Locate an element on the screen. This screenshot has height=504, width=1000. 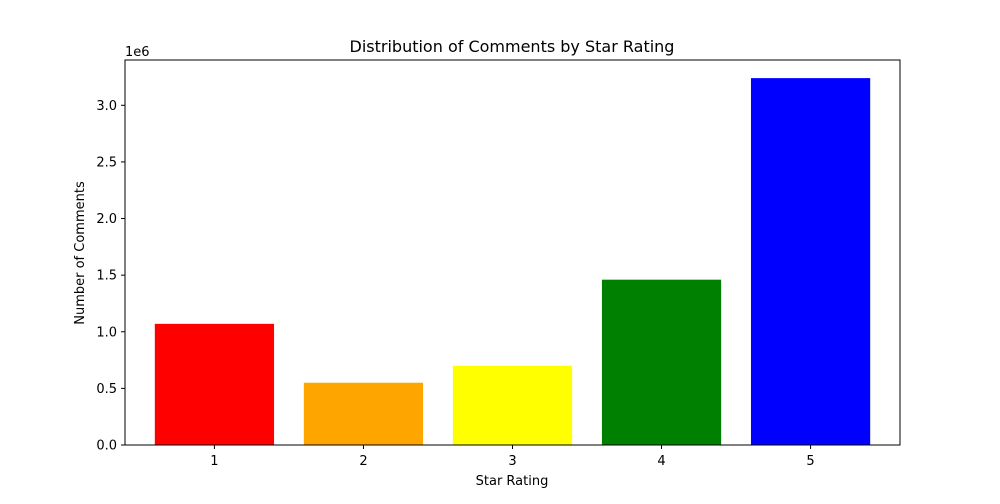
y-tick-label: 2.0 is located at coordinates (106, 219).